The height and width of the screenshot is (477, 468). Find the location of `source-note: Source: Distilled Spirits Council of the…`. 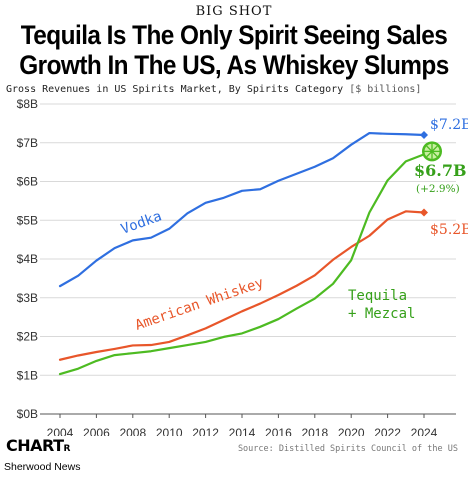

source-note: Source: Distilled Spirits Council of the… is located at coordinates (347, 449).